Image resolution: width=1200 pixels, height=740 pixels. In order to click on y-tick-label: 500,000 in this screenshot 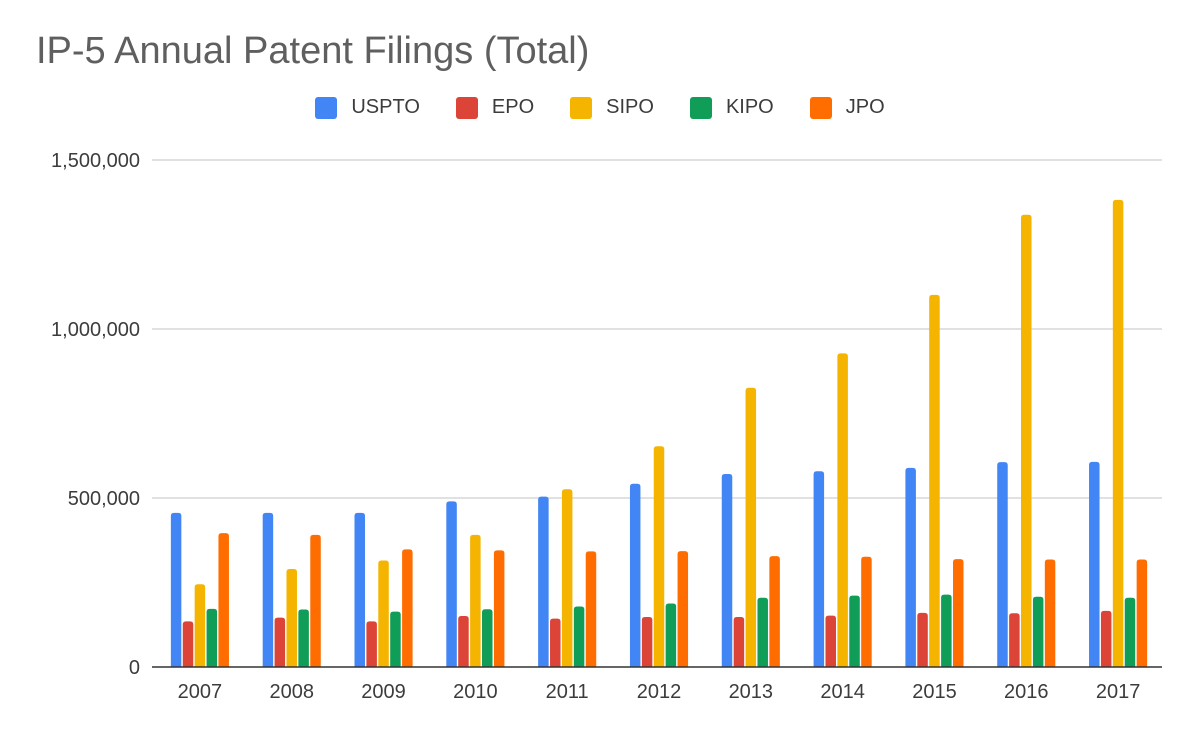, I will do `click(104, 499)`.